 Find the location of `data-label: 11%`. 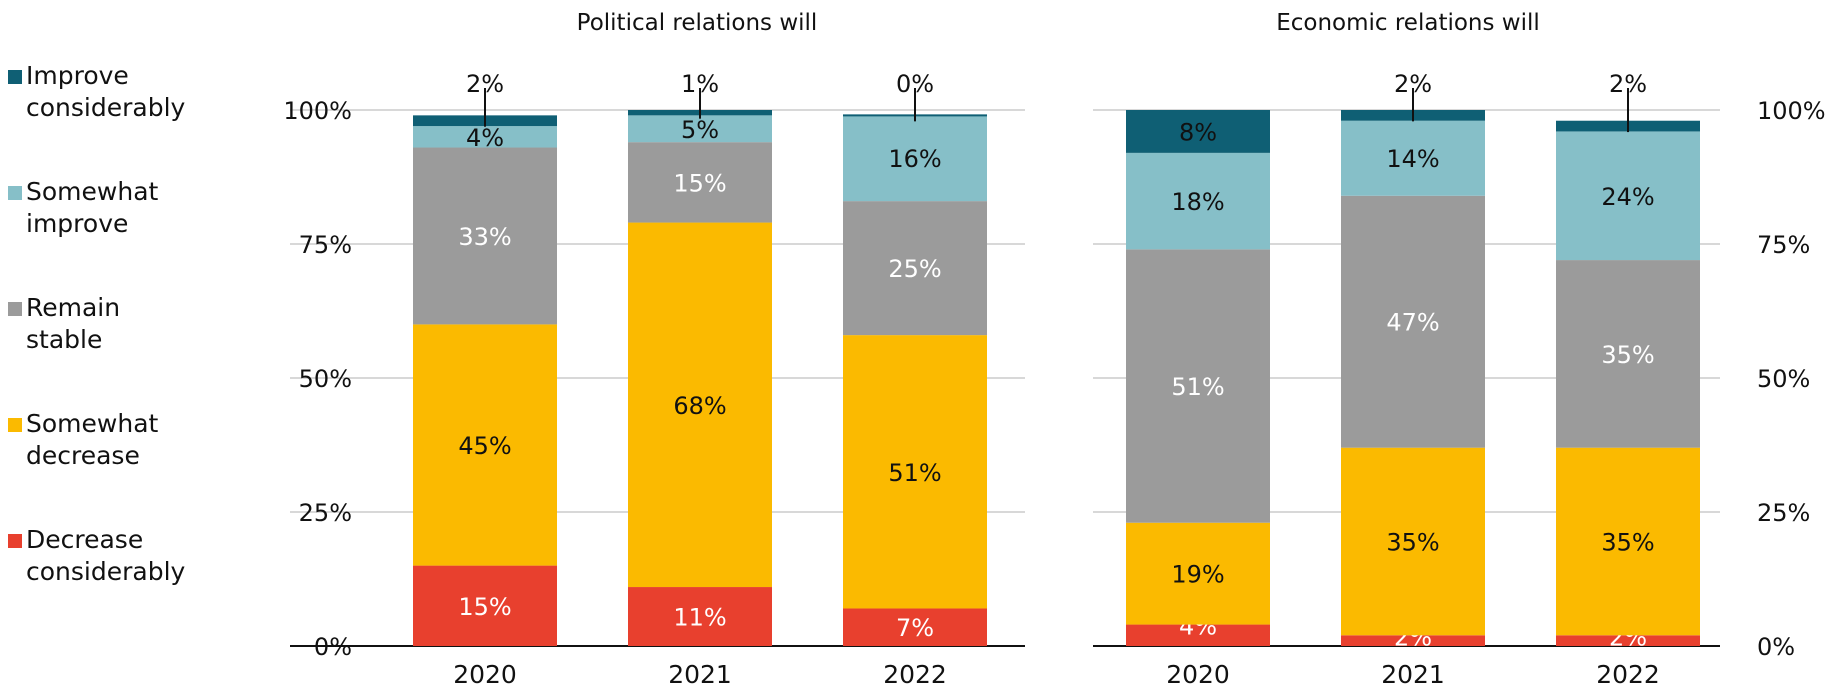

data-label: 11% is located at coordinates (699, 618).